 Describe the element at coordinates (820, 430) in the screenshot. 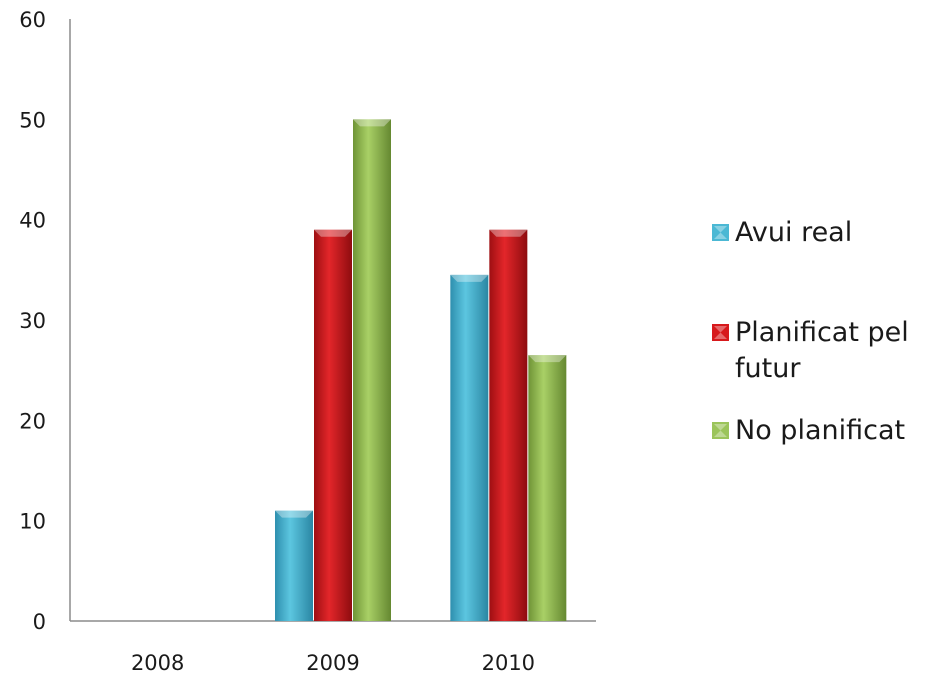

I see `legend-label: No planificat` at that location.